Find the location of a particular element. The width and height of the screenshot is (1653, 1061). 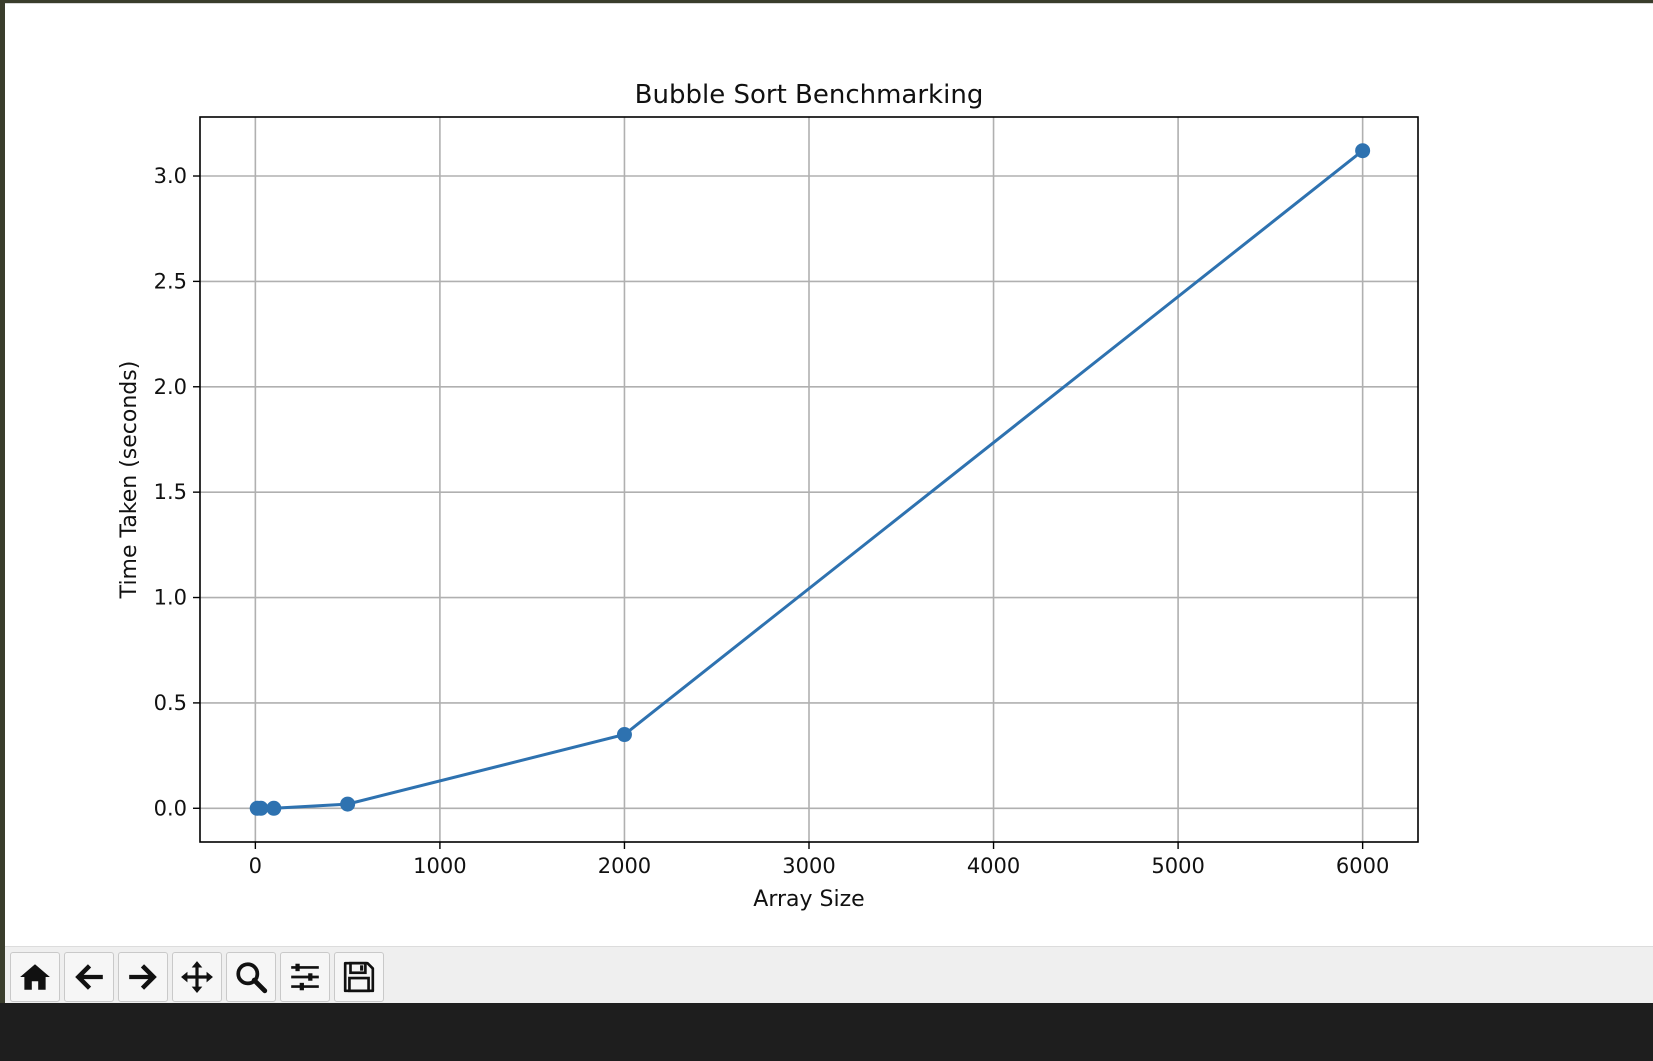

save-button is located at coordinates (359, 977).